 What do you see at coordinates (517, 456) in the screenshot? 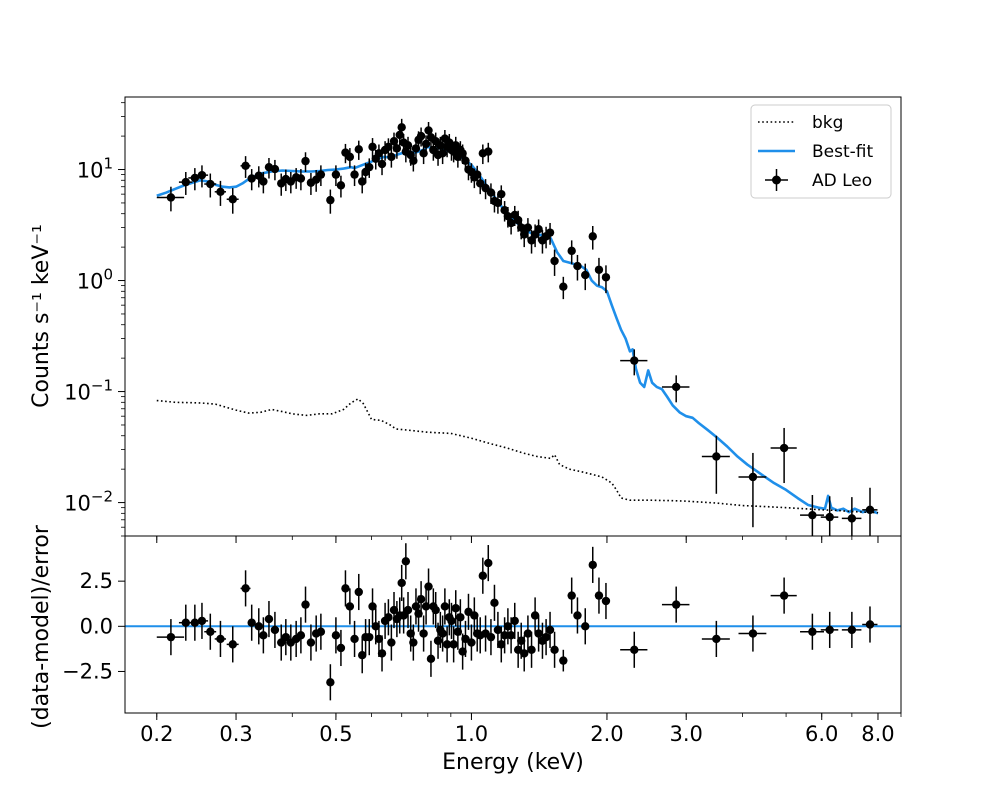
I see `bkg-curve` at bounding box center [517, 456].